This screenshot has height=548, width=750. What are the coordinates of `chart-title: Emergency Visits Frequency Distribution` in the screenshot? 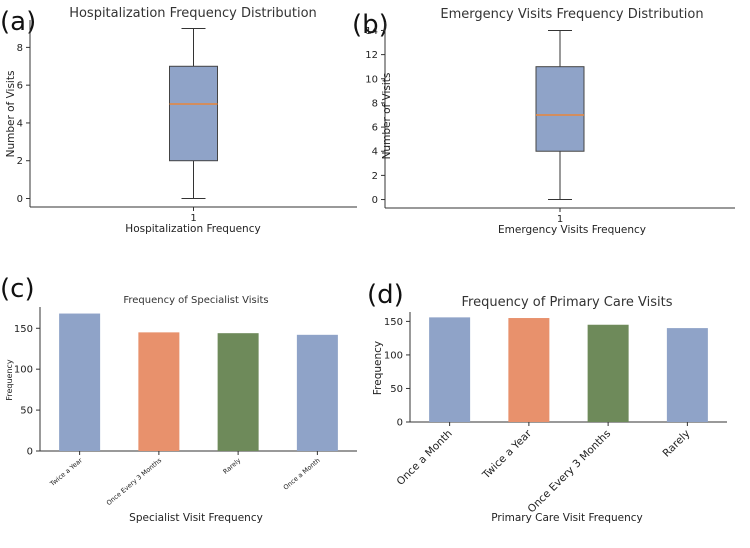 It's located at (571, 14).